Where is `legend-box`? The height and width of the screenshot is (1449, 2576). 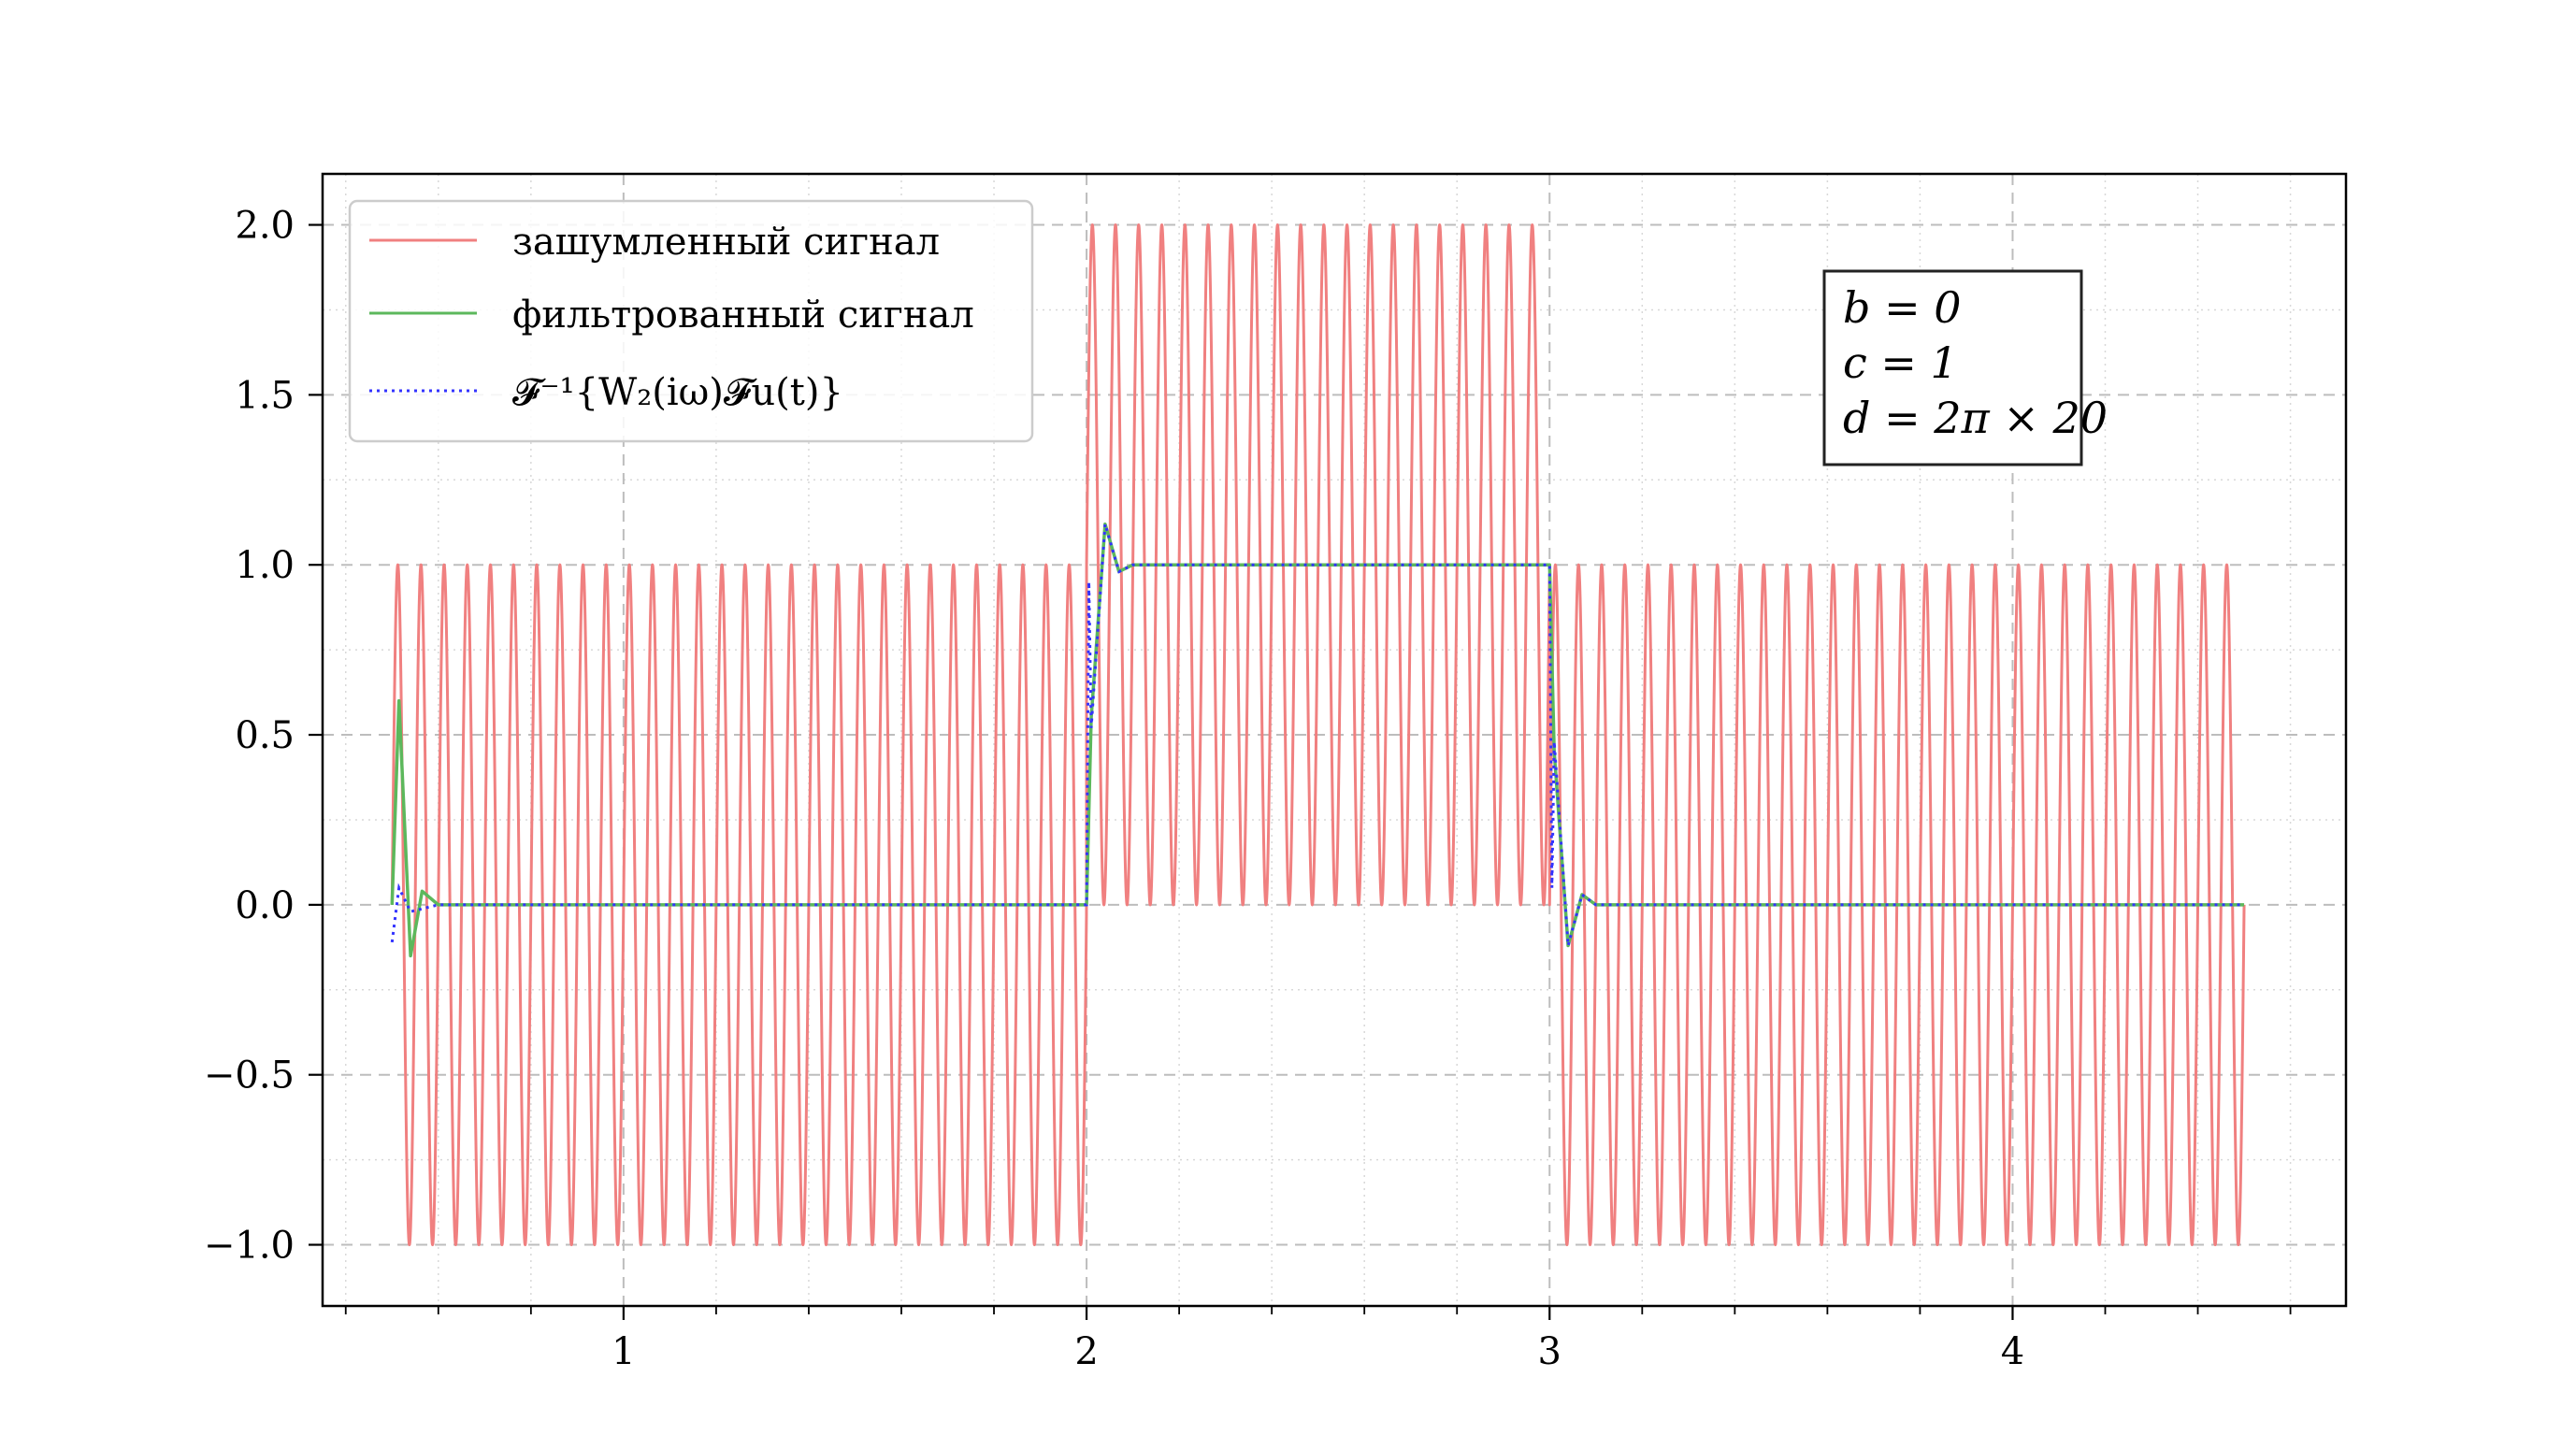 legend-box is located at coordinates (691, 321).